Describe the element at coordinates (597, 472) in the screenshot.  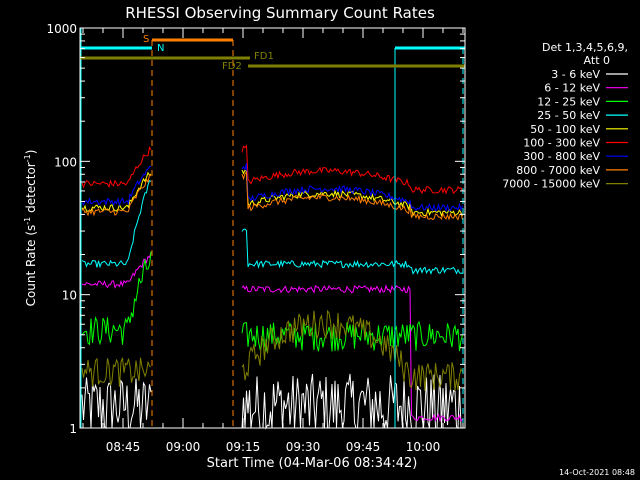
I see `generated-timestamp: 14-Oct-2021 08:48` at that location.